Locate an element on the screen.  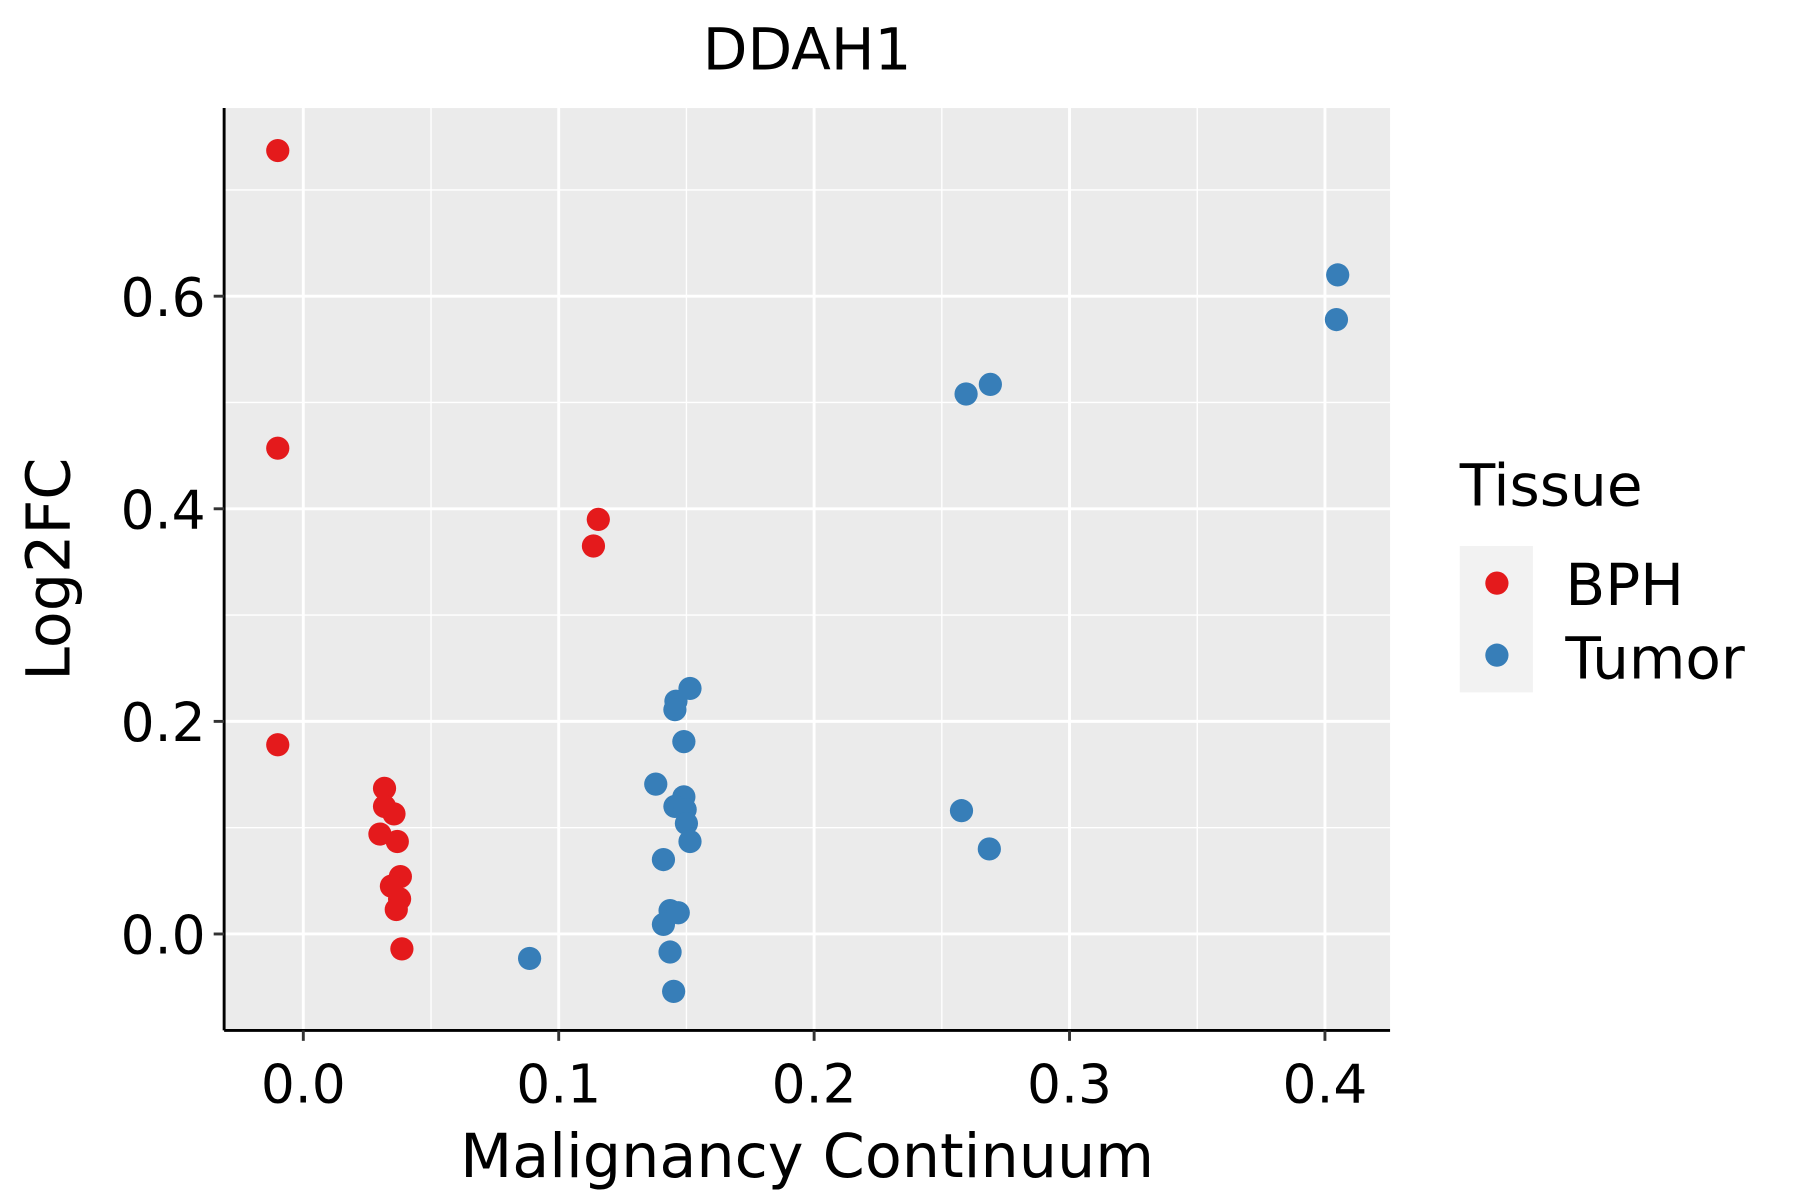
legend-marker-bph is located at coordinates (1497, 583).